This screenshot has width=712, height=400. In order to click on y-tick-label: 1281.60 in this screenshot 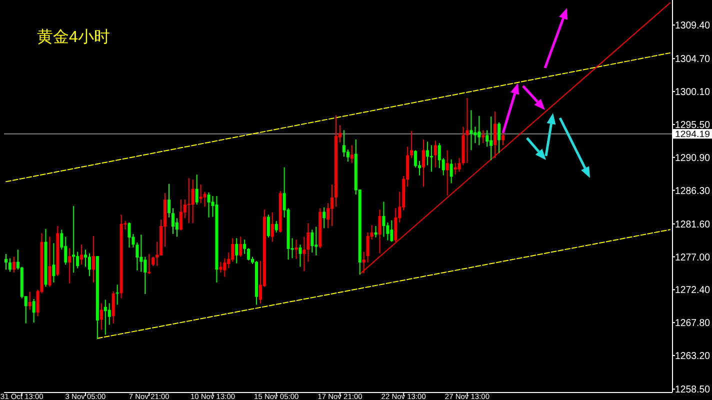, I will do `click(693, 224)`.